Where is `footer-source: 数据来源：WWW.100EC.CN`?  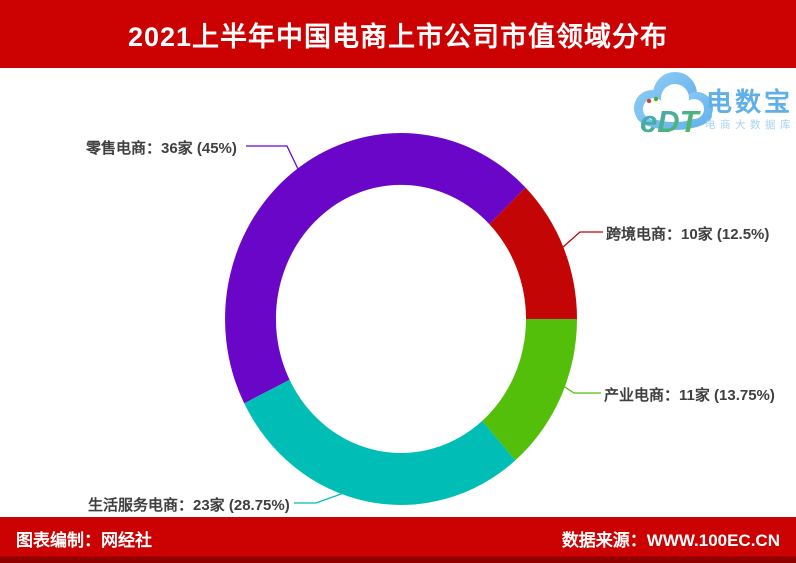
footer-source: 数据来源：WWW.100EC.CN is located at coordinates (670, 540).